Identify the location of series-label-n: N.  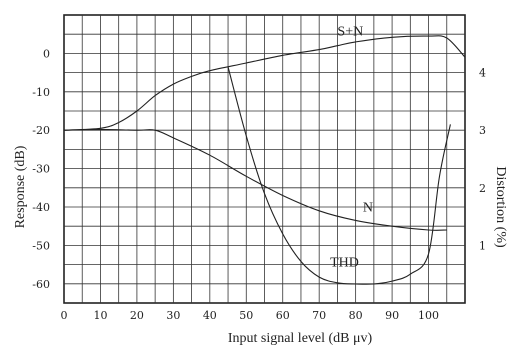
(368, 208).